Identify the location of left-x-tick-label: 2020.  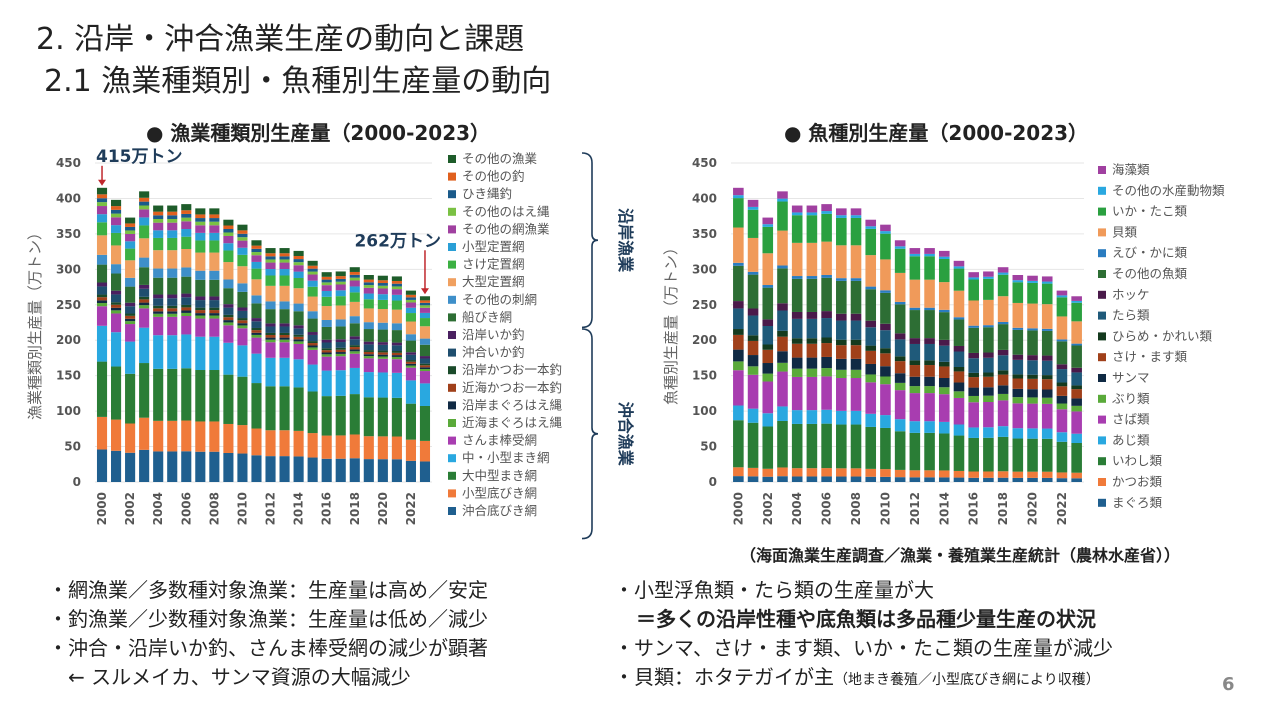
(383, 508).